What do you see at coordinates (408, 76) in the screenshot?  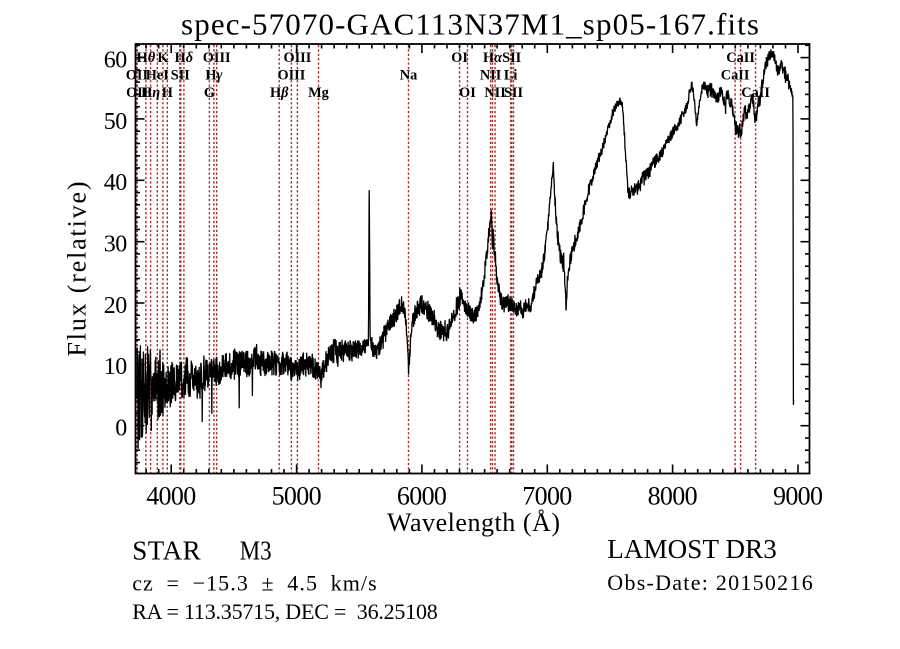 I see `svg-text: Na` at bounding box center [408, 76].